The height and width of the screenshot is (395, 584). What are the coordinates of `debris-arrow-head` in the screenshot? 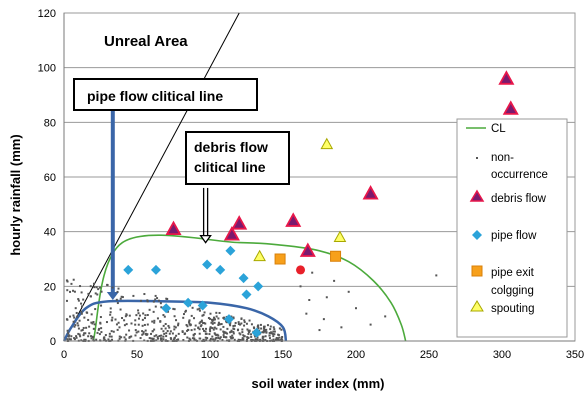 It's located at (205, 239).